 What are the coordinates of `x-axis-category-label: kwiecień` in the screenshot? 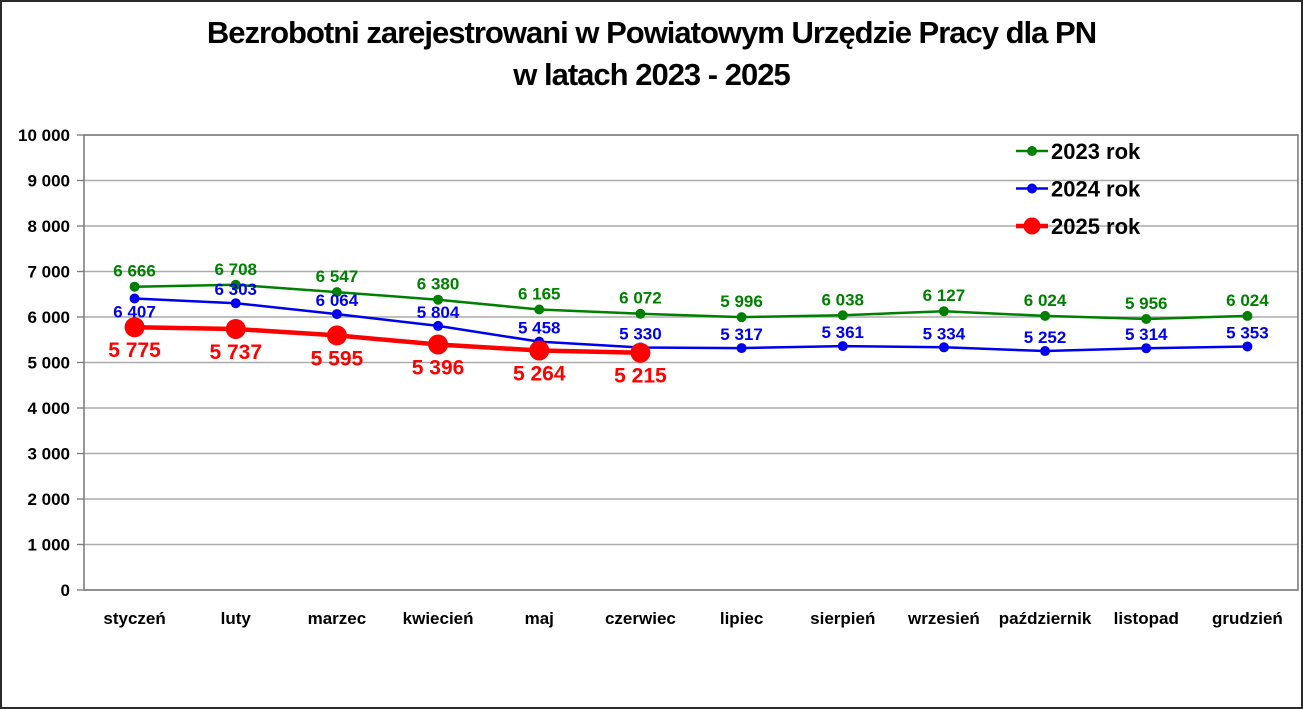 It's located at (438, 618).